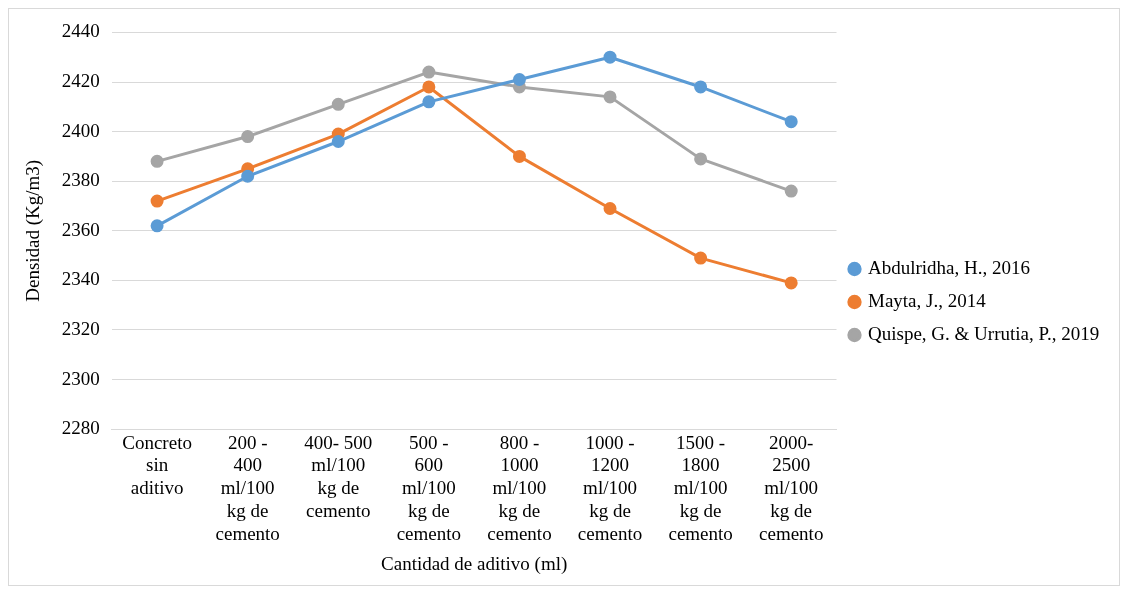 The width and height of the screenshot is (1128, 594). I want to click on legend-label: Quispe, G. & Urrutia, P., 2019, so click(984, 333).